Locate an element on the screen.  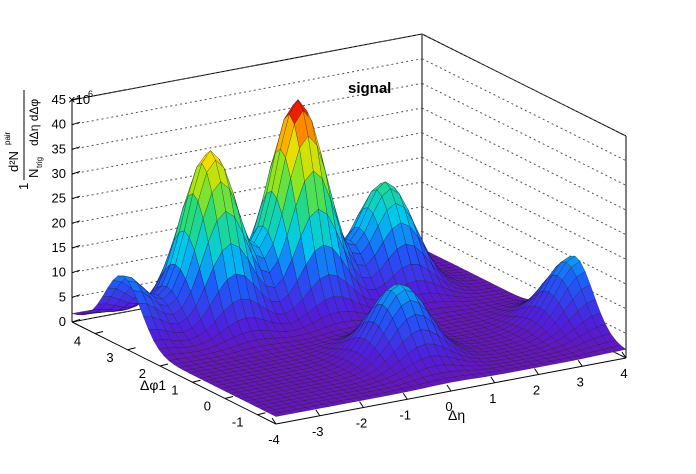
z-title-numerator: 1 is located at coordinates (23, 186).